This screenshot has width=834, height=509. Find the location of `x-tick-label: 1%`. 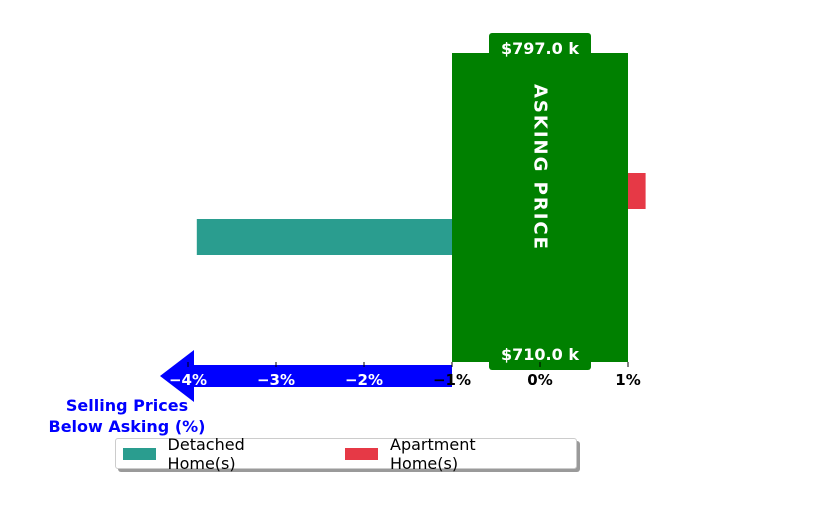

x-tick-label: 1% is located at coordinates (627, 380).